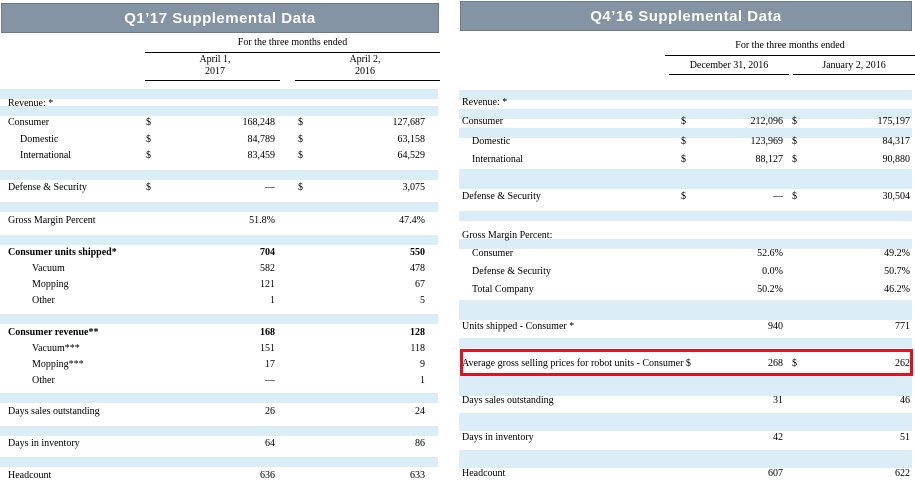 The width and height of the screenshot is (915, 484). I want to click on row-label: Consumer, so click(483, 121).